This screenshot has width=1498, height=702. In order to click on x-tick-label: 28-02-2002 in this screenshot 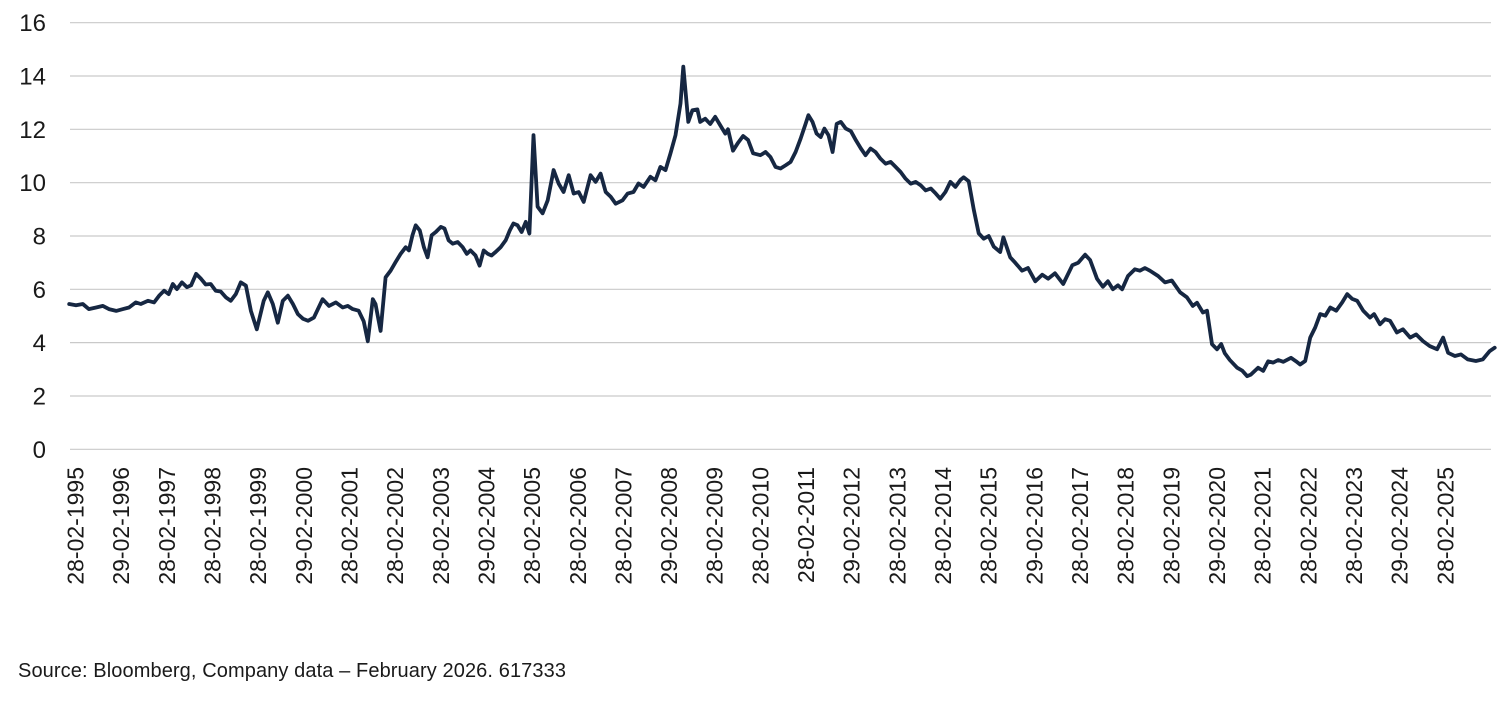, I will do `click(395, 526)`.